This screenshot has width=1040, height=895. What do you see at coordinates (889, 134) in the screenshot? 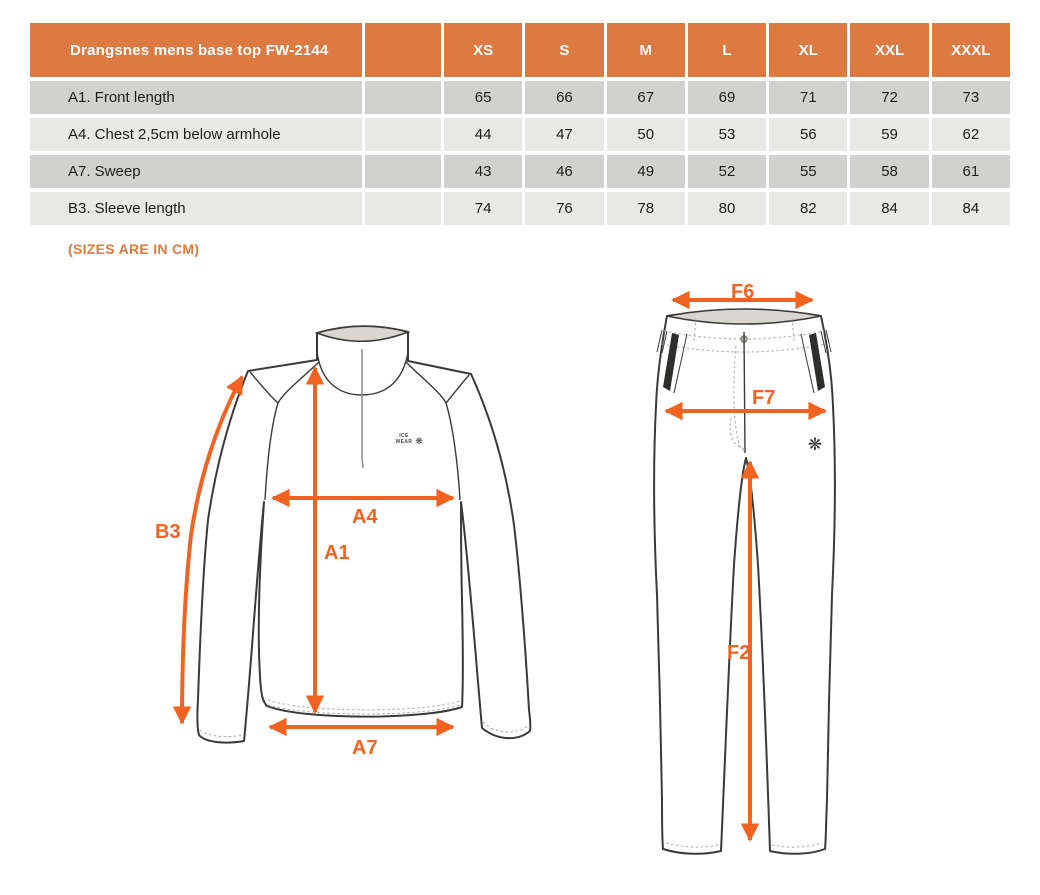
I see `cell-value: 59` at bounding box center [889, 134].